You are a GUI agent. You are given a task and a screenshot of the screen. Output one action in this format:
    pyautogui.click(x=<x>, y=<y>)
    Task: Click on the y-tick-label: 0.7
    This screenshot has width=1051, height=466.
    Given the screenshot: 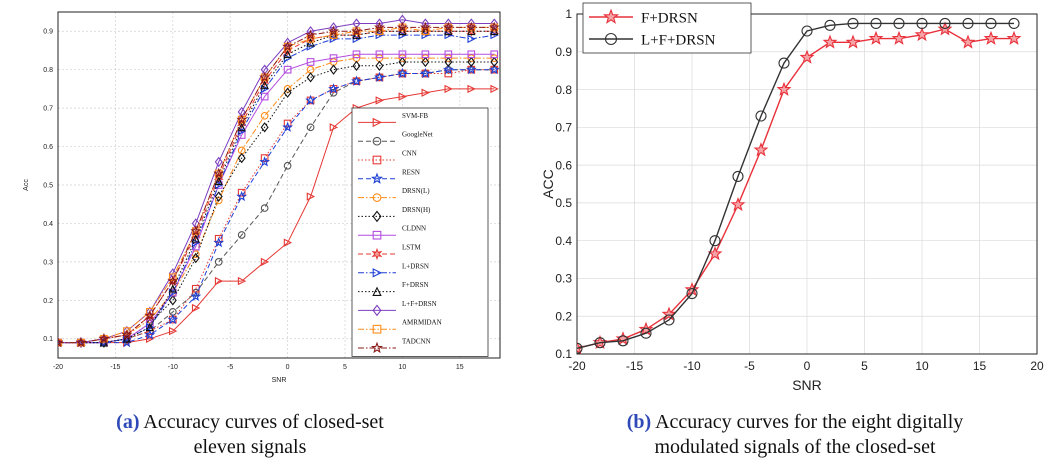 What is the action you would take?
    pyautogui.click(x=563, y=128)
    